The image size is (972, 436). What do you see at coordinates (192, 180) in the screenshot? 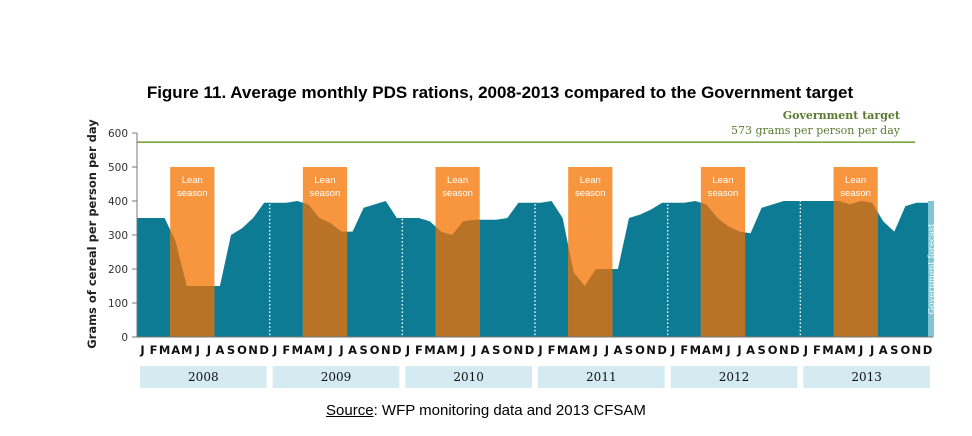
I see `lean-label-2008: Lean` at bounding box center [192, 180].